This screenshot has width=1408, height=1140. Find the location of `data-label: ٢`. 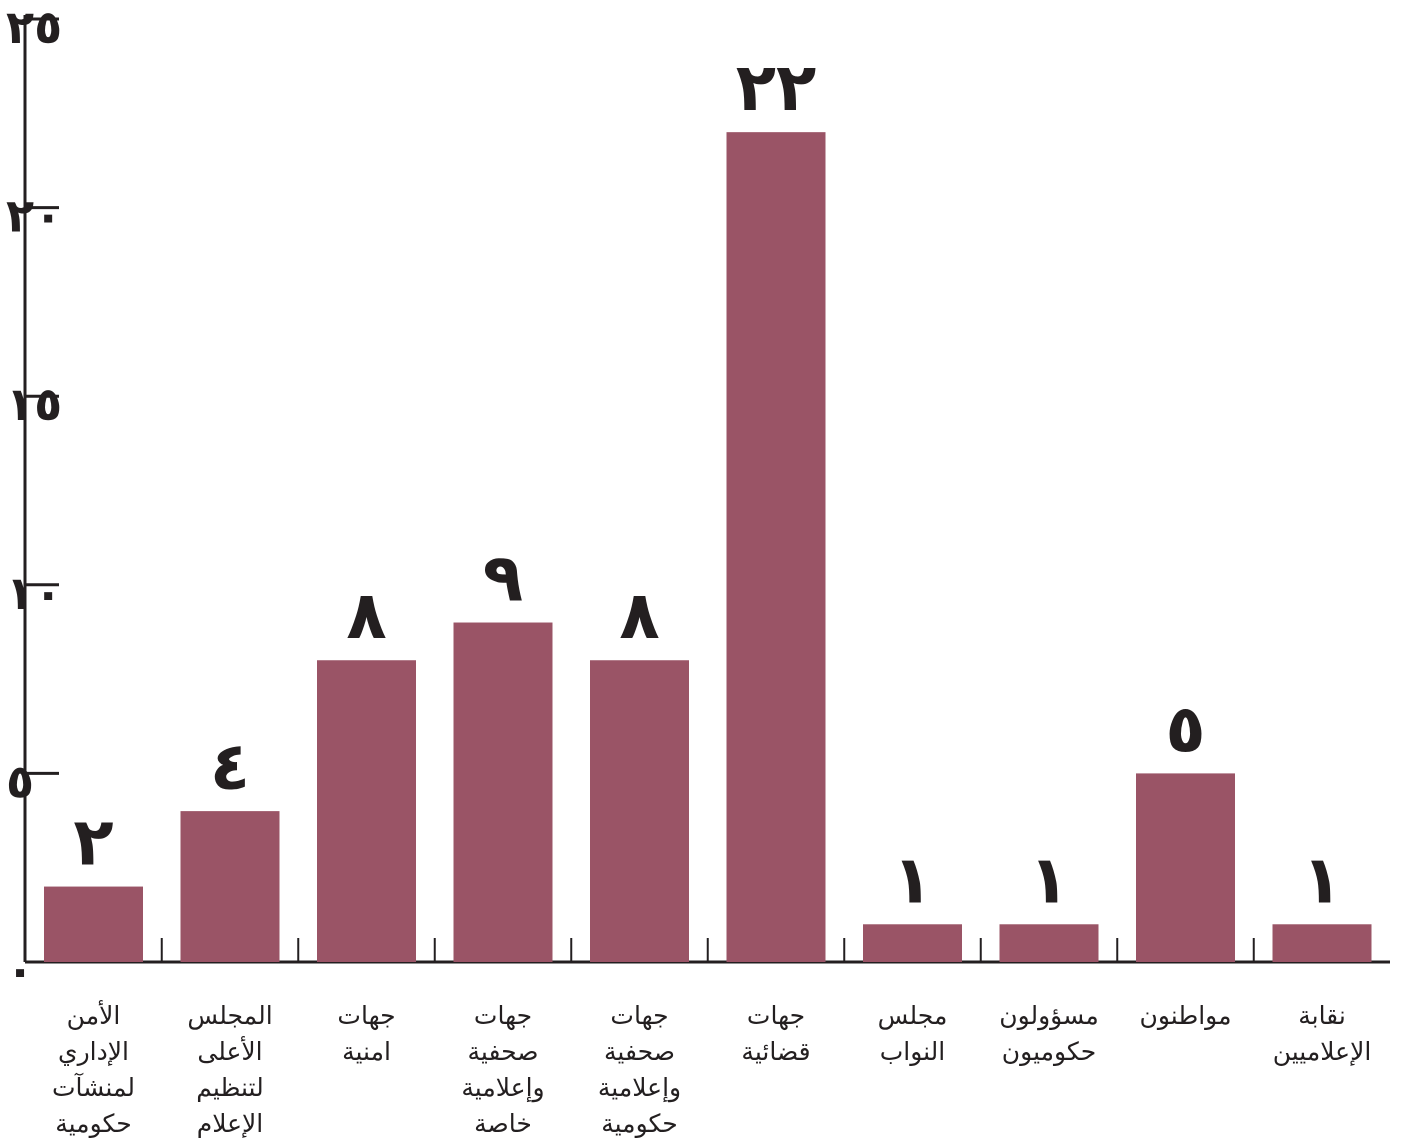

data-label: ٢ is located at coordinates (93, 842).